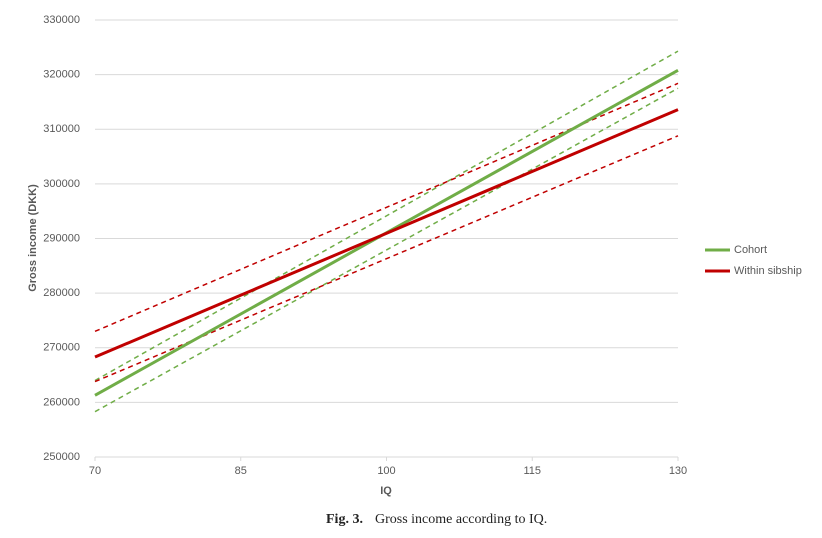 The height and width of the screenshot is (538, 822). I want to click on y-tick-label: 320000, so click(61, 75).